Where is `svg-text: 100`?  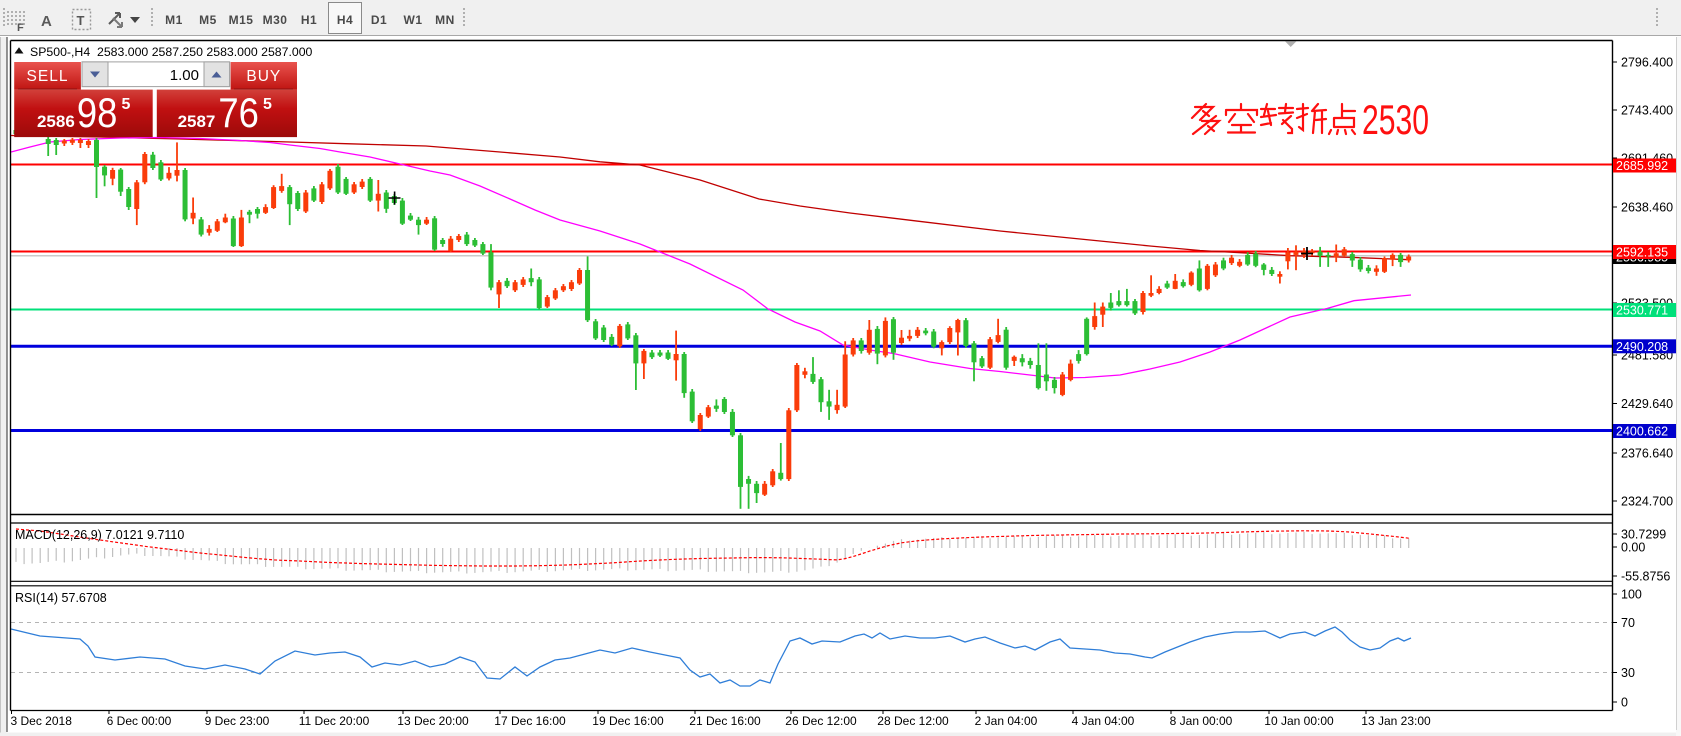 svg-text: 100 is located at coordinates (1631, 595).